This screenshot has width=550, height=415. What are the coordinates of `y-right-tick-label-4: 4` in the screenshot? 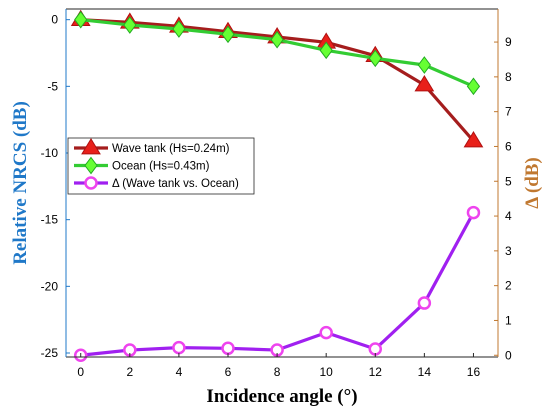 It's located at (508, 216).